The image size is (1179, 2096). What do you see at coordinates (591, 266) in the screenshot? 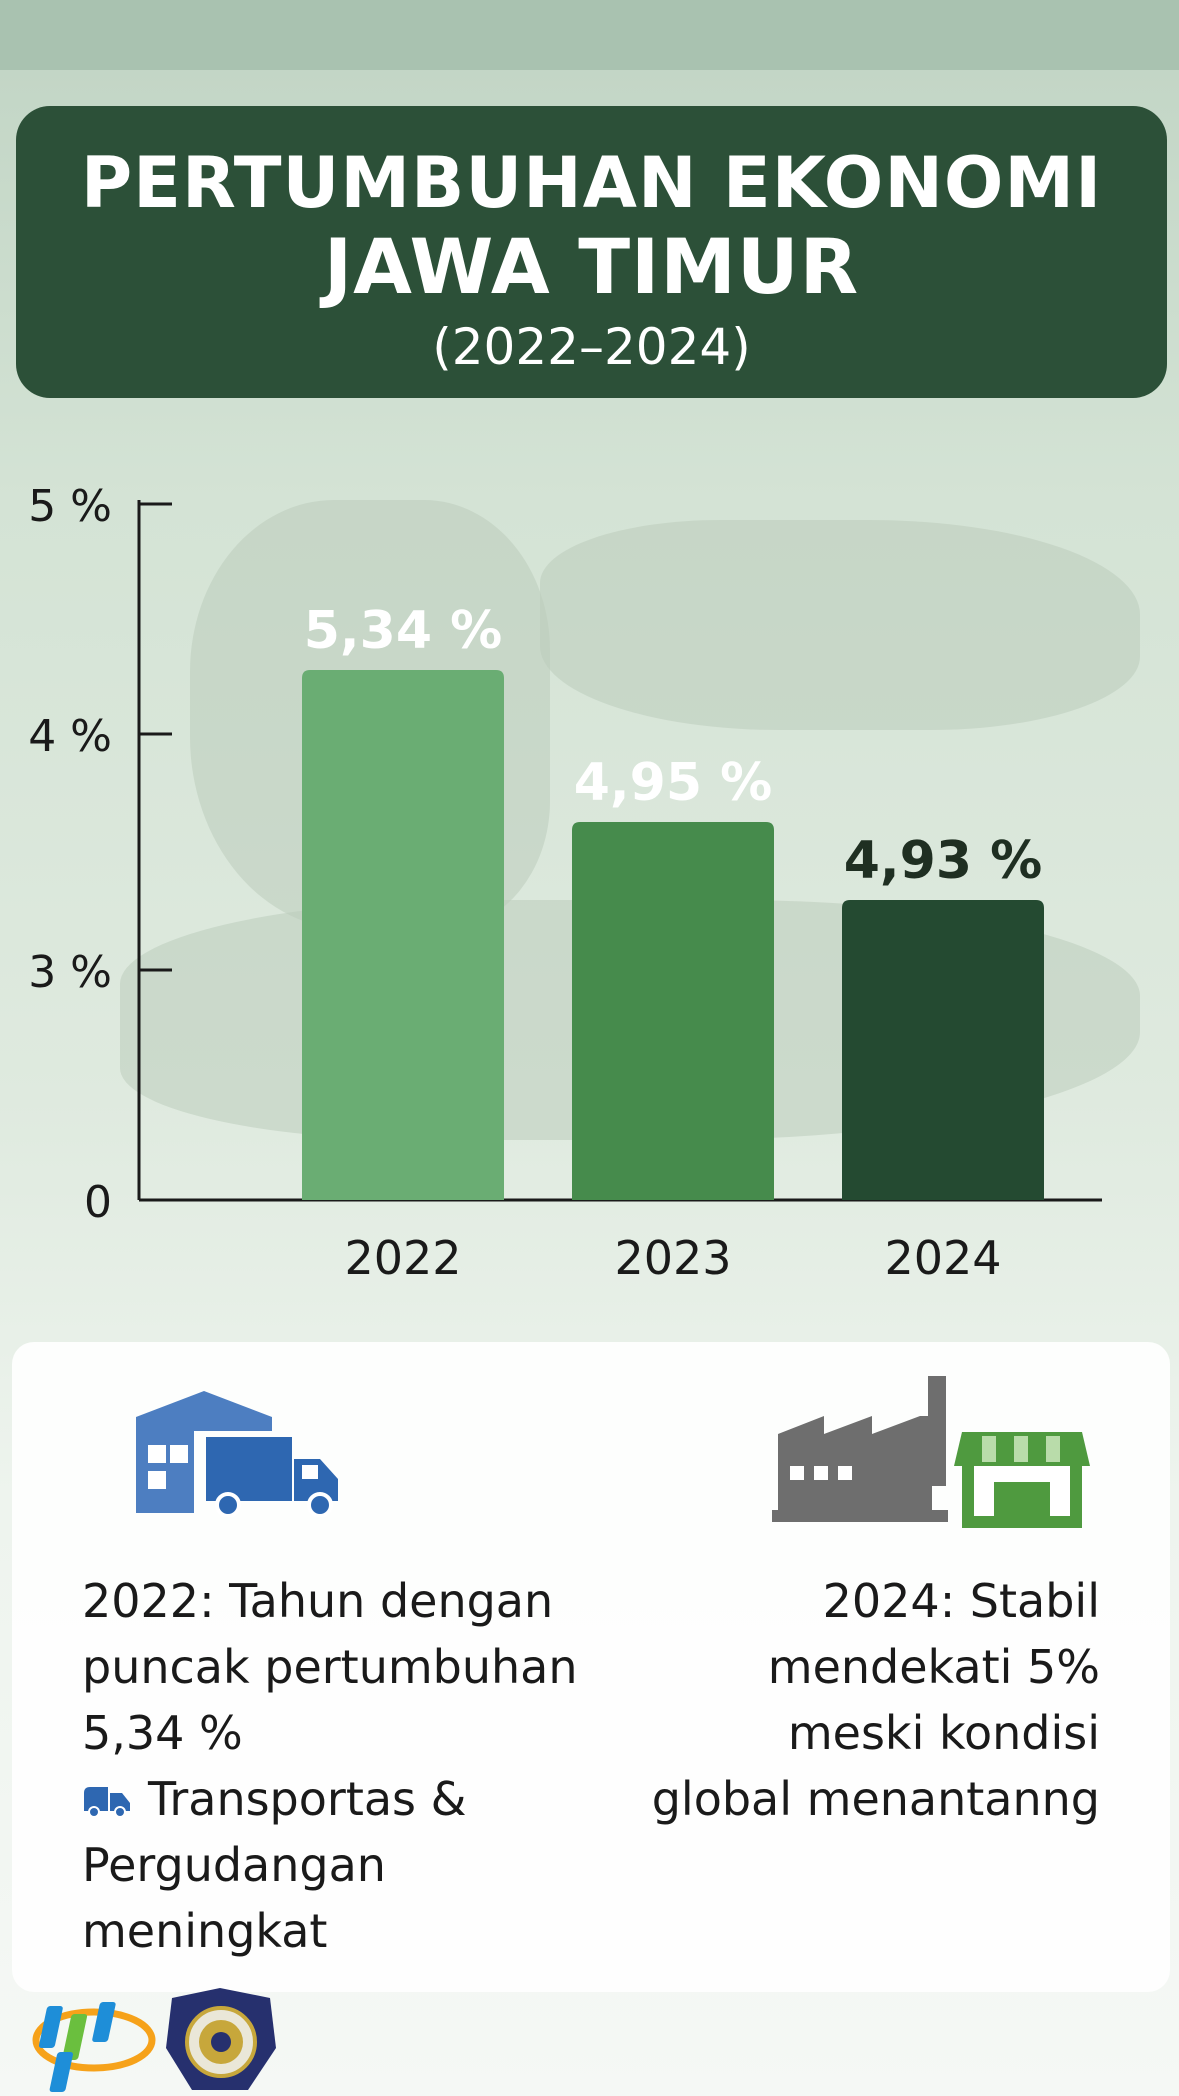
I see `page-title-region: JAWA TIMUR` at bounding box center [591, 266].